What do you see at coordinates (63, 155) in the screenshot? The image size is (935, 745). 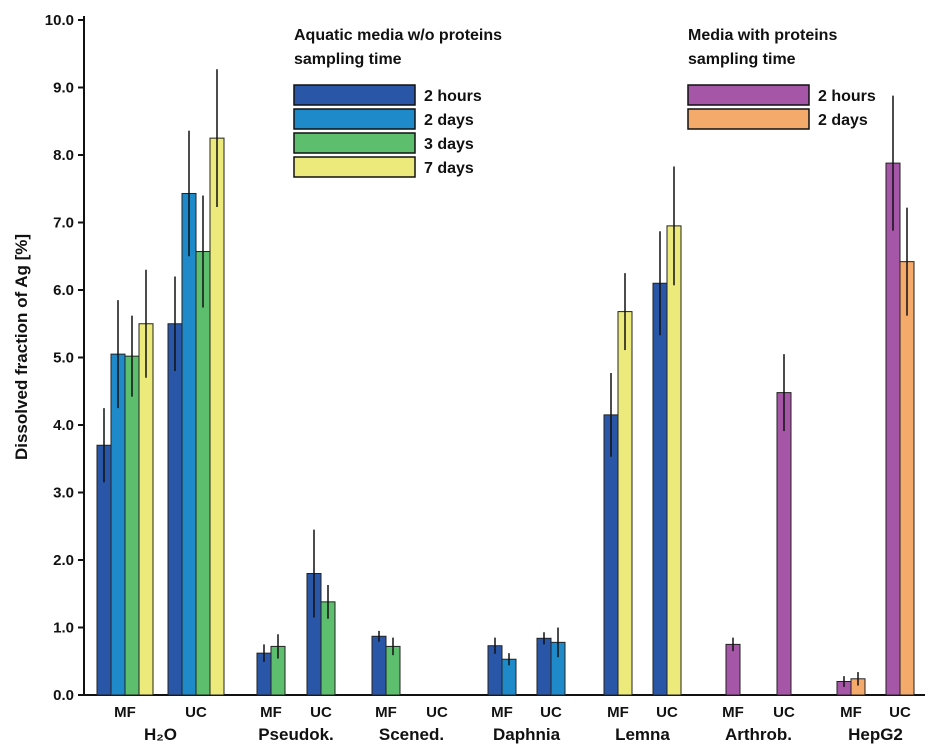 I see `y-tick-label: 8.0` at bounding box center [63, 155].